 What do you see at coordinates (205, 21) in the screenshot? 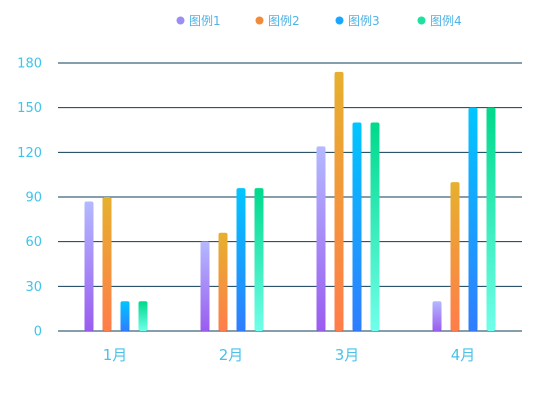
I see `legend-label: 图例1` at bounding box center [205, 21].